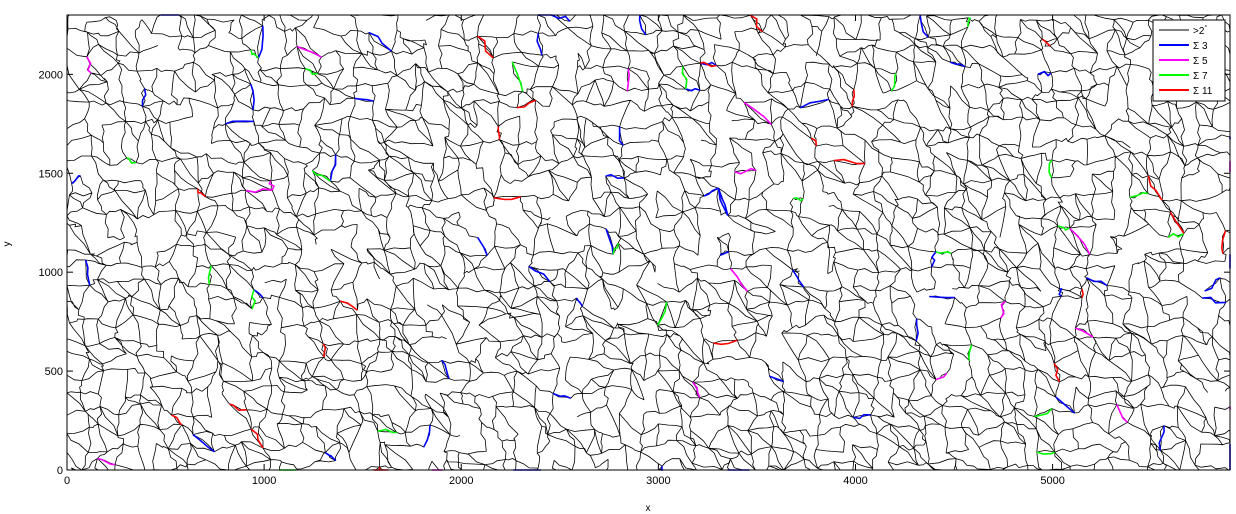 The height and width of the screenshot is (514, 1236). What do you see at coordinates (1200, 61) in the screenshot?
I see `legend-entry: Σ 5` at bounding box center [1200, 61].